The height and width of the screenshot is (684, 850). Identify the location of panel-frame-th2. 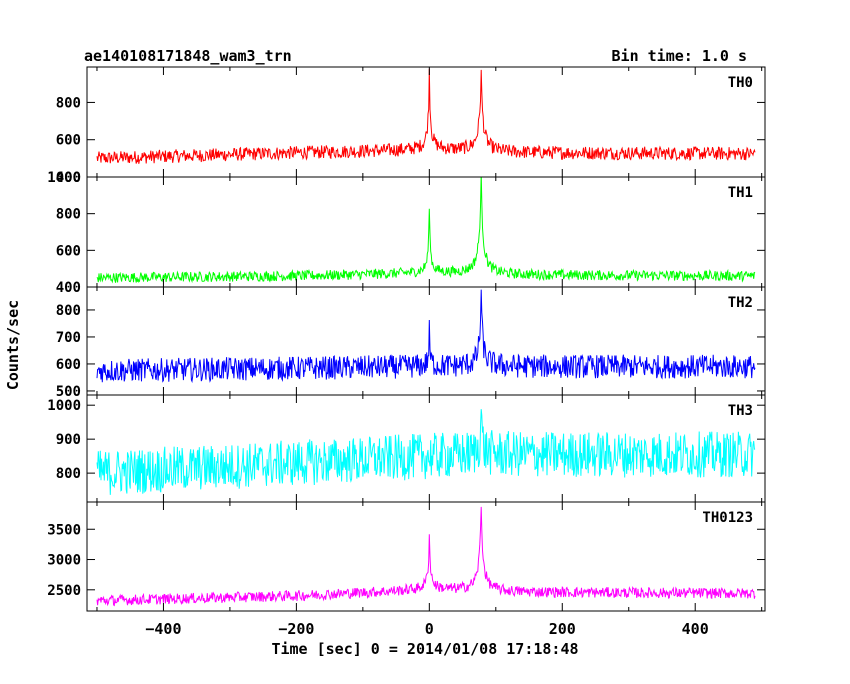
(426, 341).